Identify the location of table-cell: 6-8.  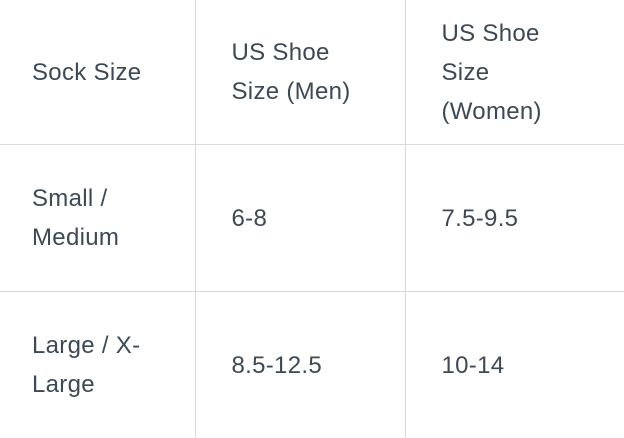
(300, 218).